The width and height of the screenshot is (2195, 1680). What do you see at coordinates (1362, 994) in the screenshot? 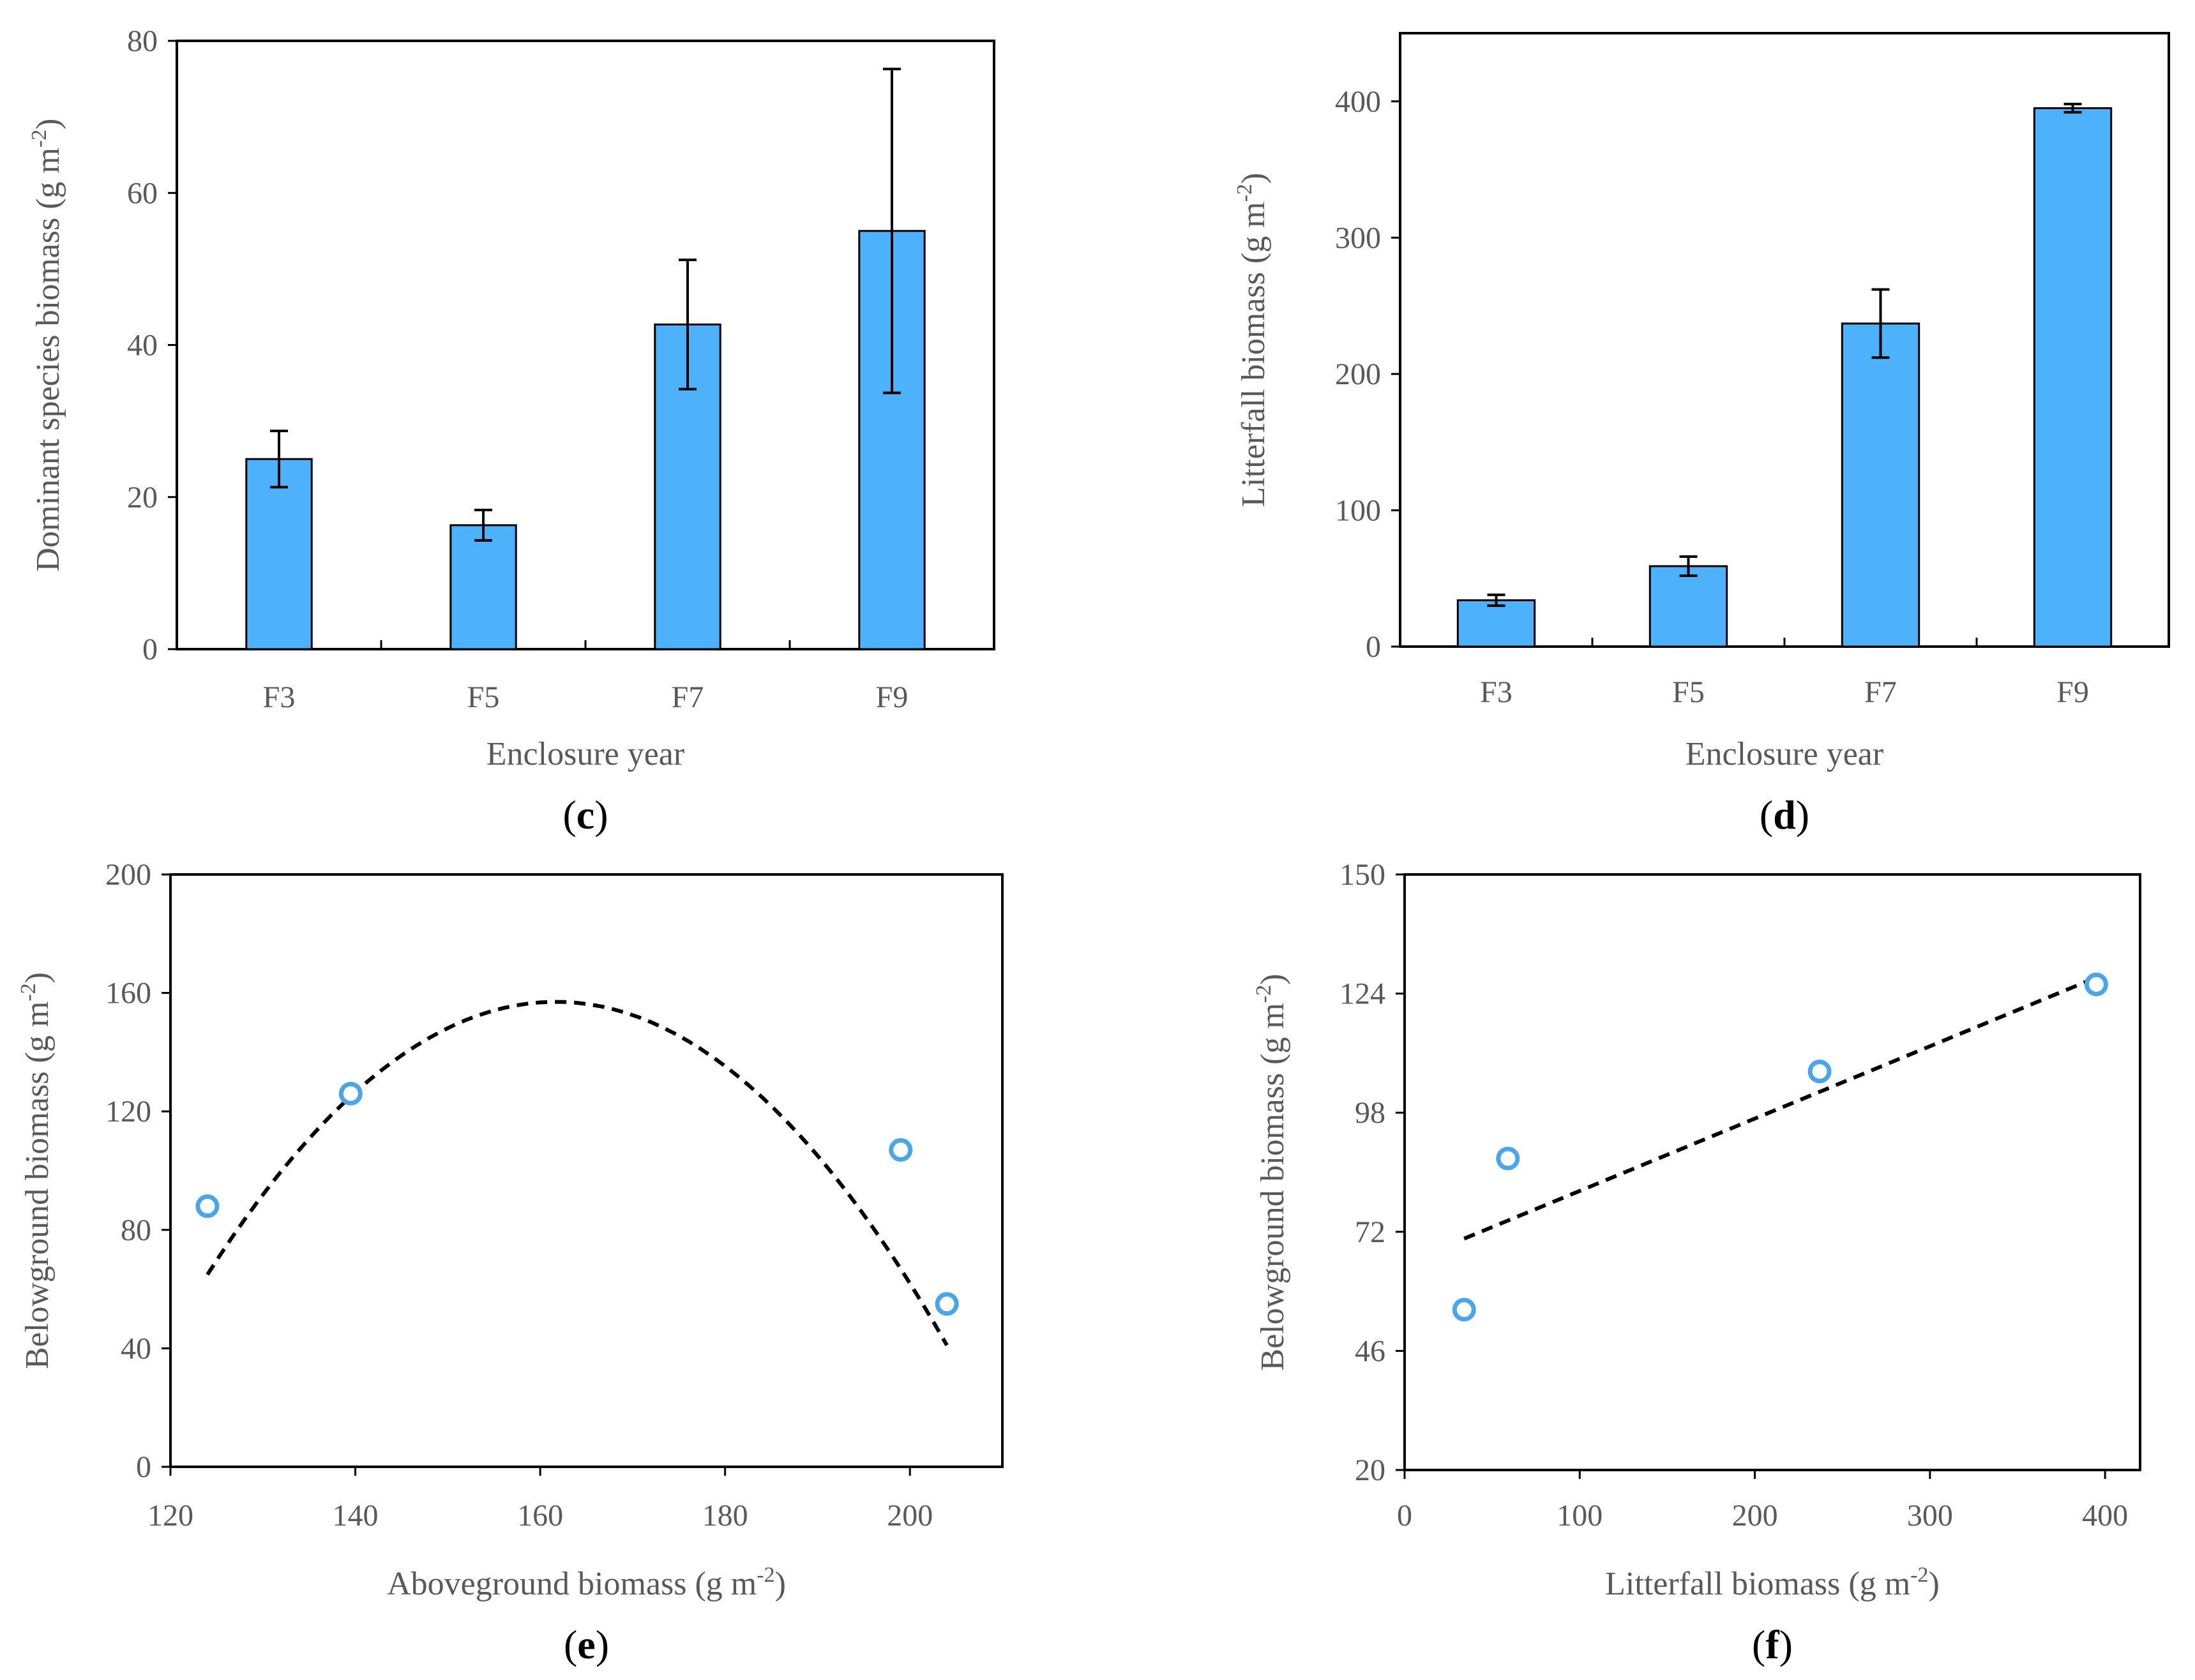
I see `y-tick-label: 124` at bounding box center [1362, 994].